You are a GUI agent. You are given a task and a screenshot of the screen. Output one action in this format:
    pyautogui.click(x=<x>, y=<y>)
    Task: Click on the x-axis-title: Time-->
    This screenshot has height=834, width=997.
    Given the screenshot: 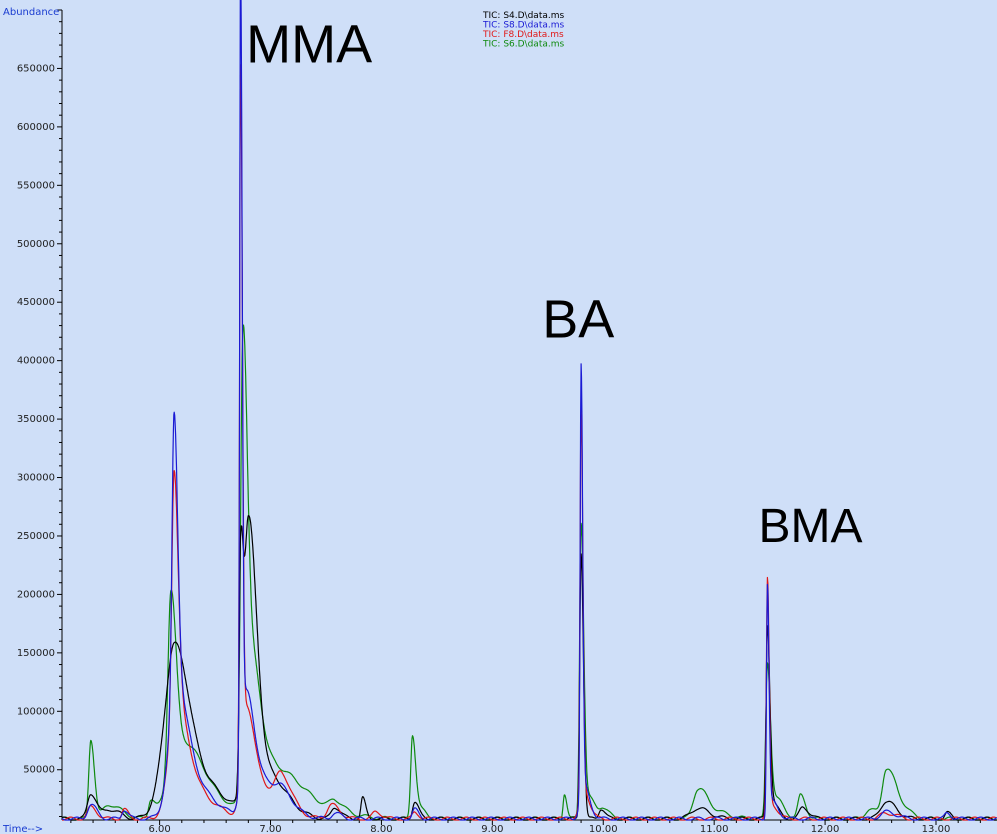 What is the action you would take?
    pyautogui.click(x=22, y=829)
    